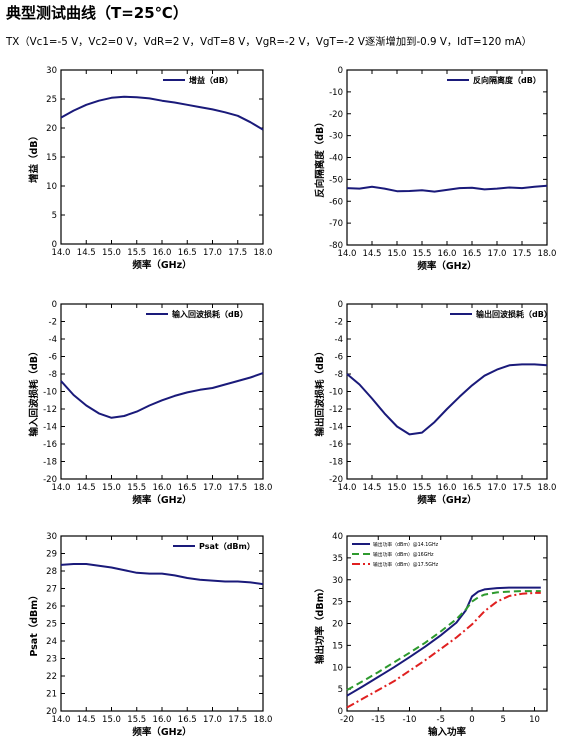 Image resolution: width=579 pixels, height=747 pixels. What do you see at coordinates (51, 695) in the screenshot?
I see `y-tick-label: 21` at bounding box center [51, 695].